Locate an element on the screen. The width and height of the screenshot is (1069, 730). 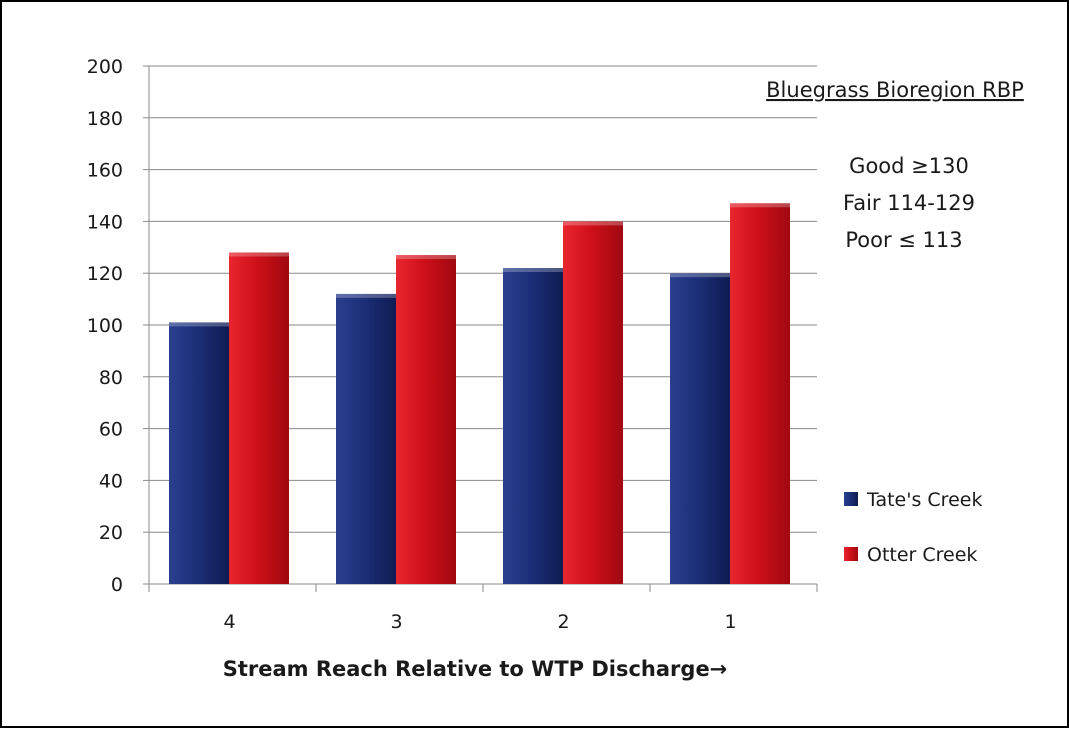
y-tick-label: 100 is located at coordinates (105, 326).